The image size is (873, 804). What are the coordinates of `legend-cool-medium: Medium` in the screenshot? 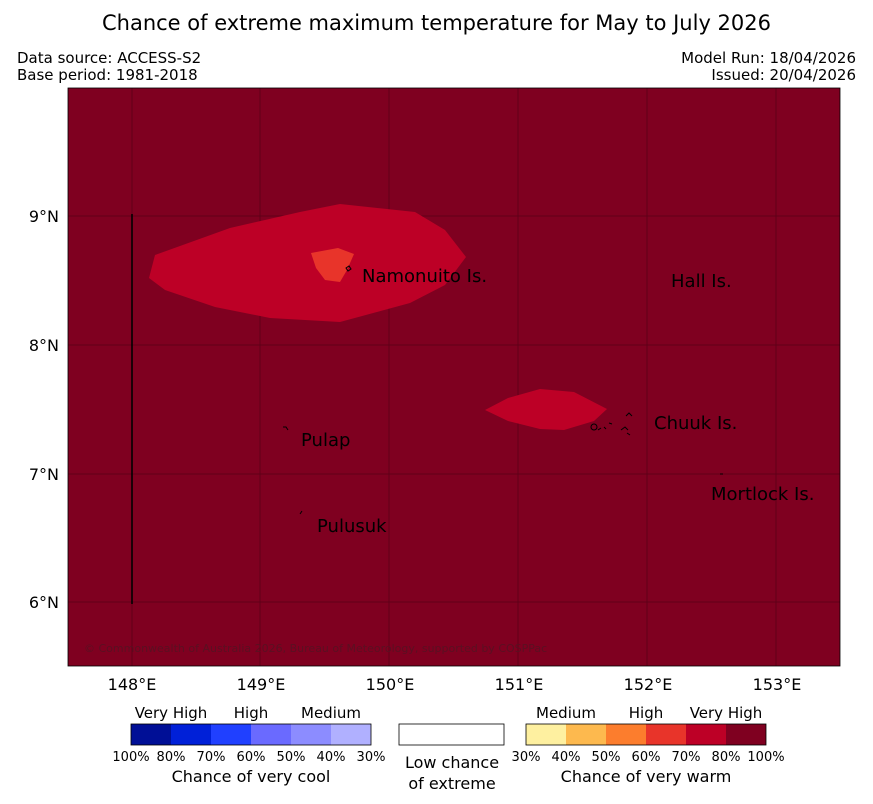 It's located at (331, 713).